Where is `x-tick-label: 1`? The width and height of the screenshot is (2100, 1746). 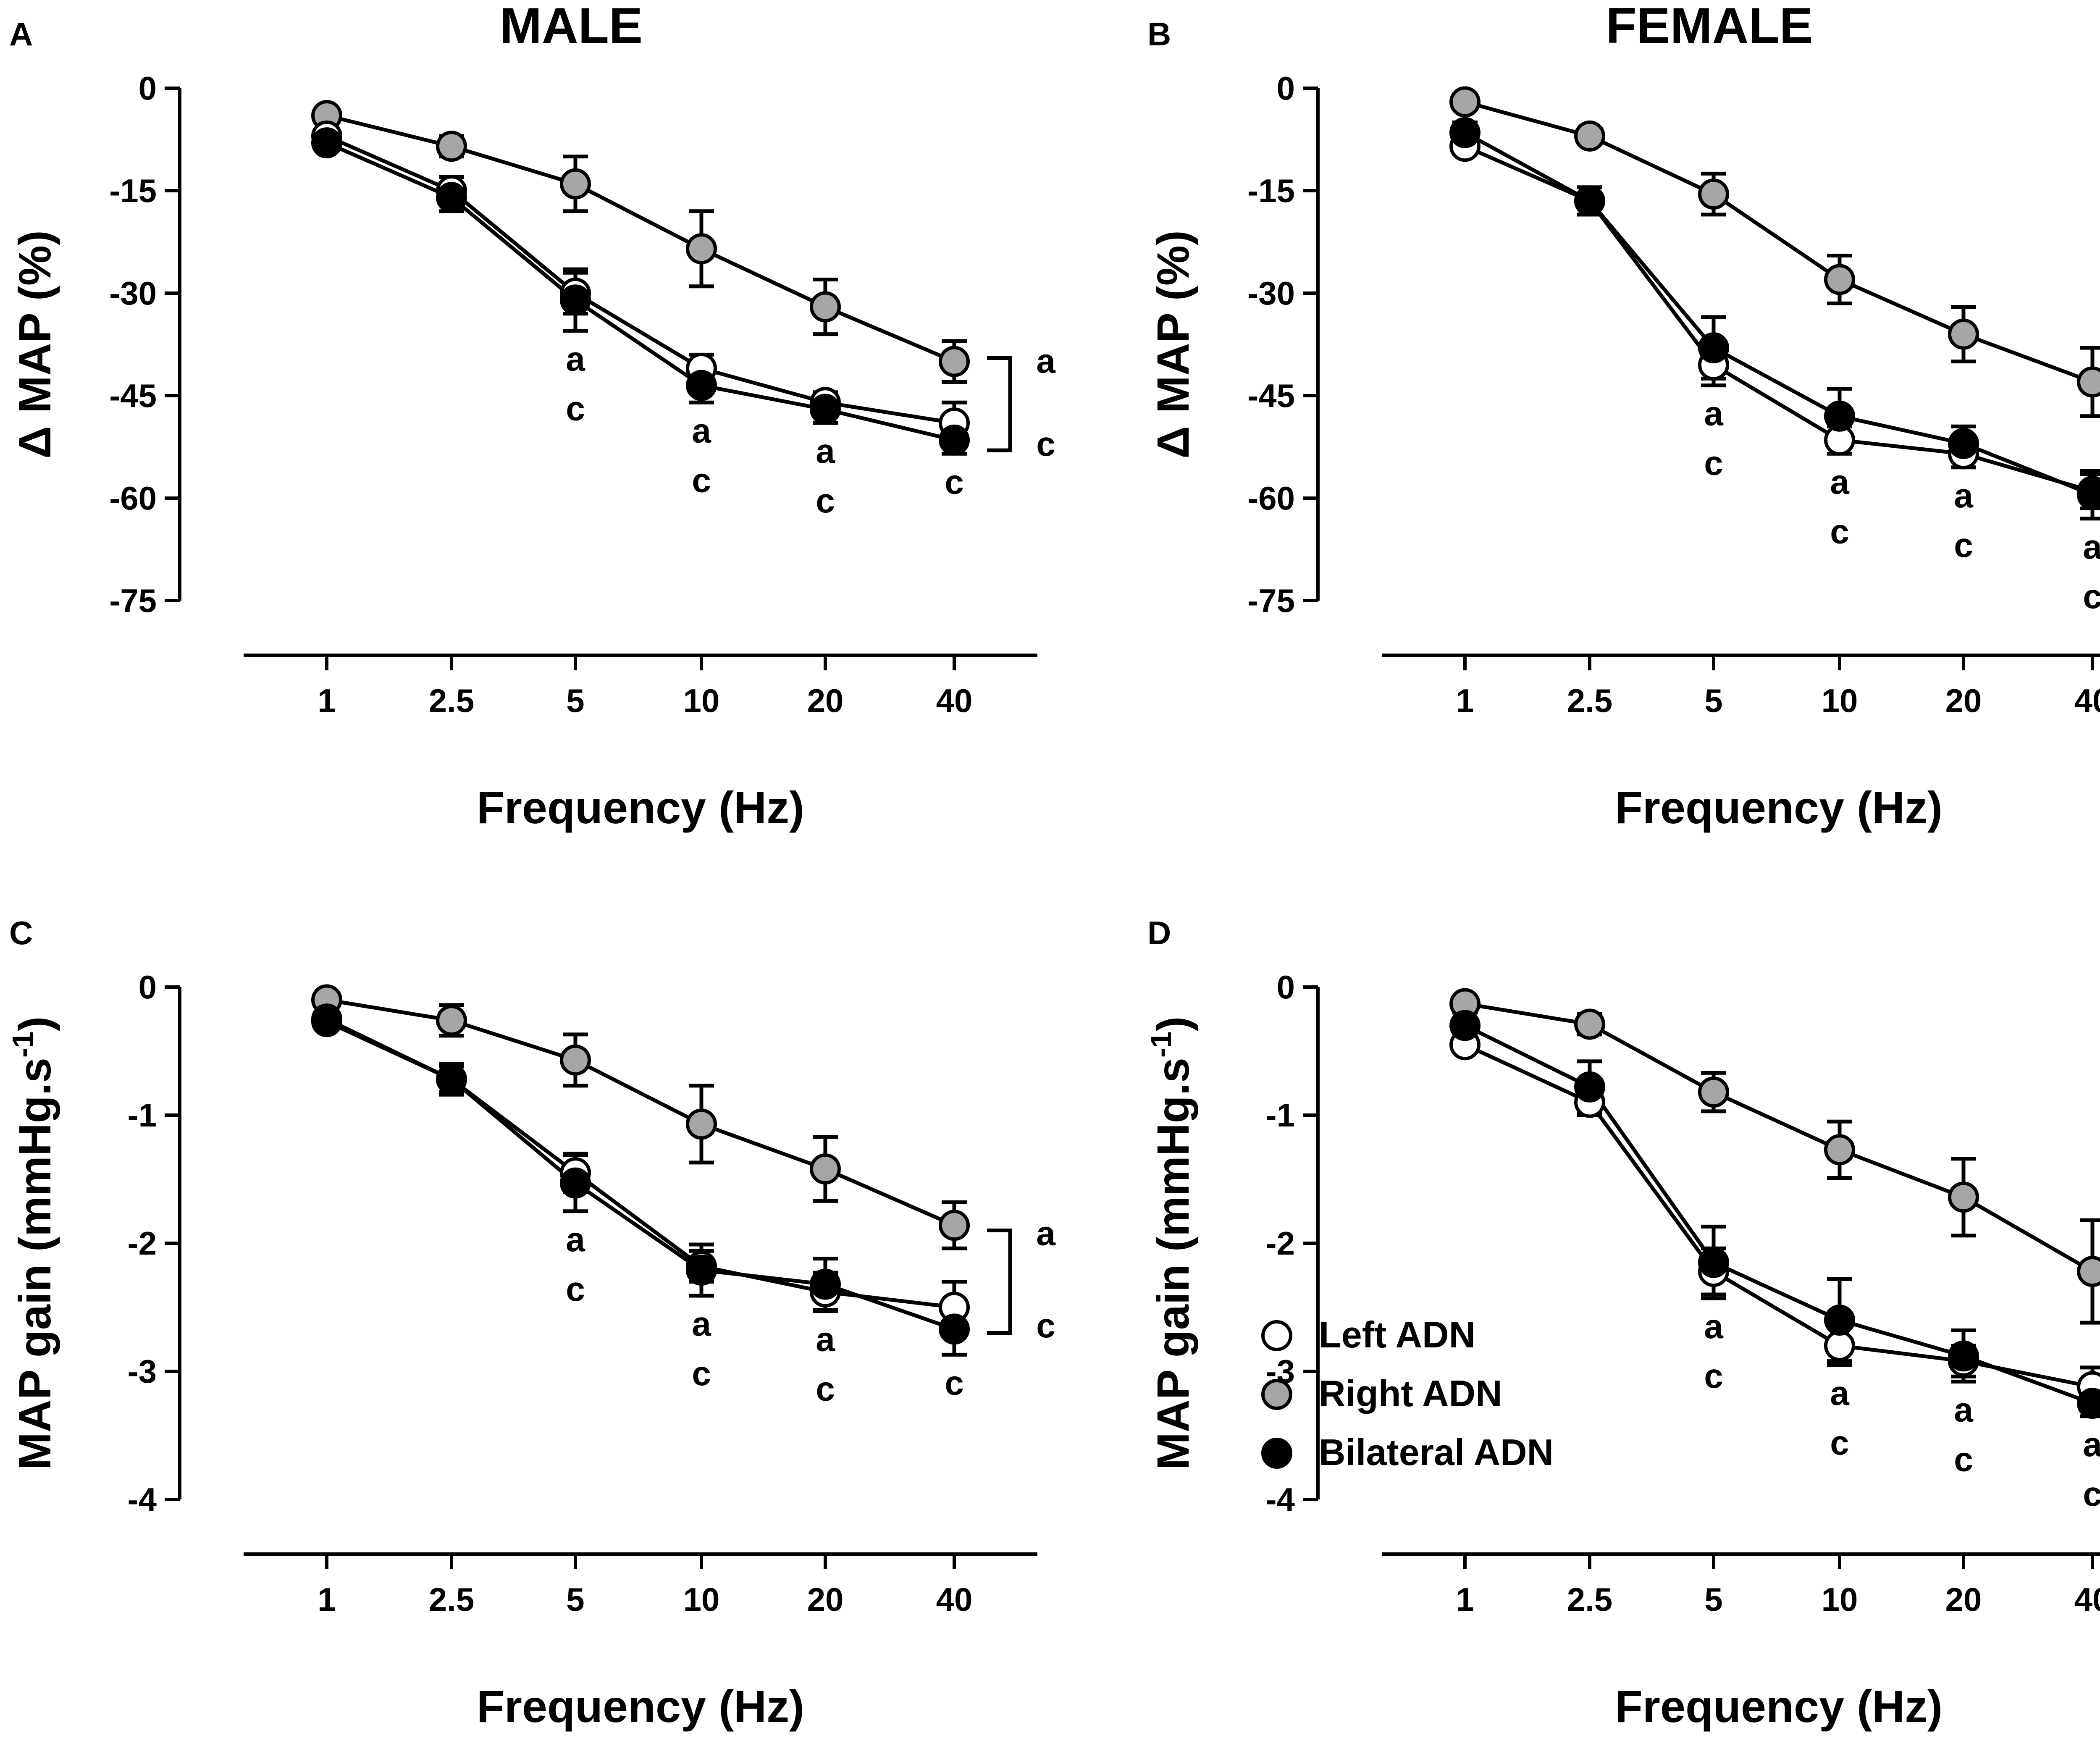 x-tick-label: 1 is located at coordinates (327, 1599).